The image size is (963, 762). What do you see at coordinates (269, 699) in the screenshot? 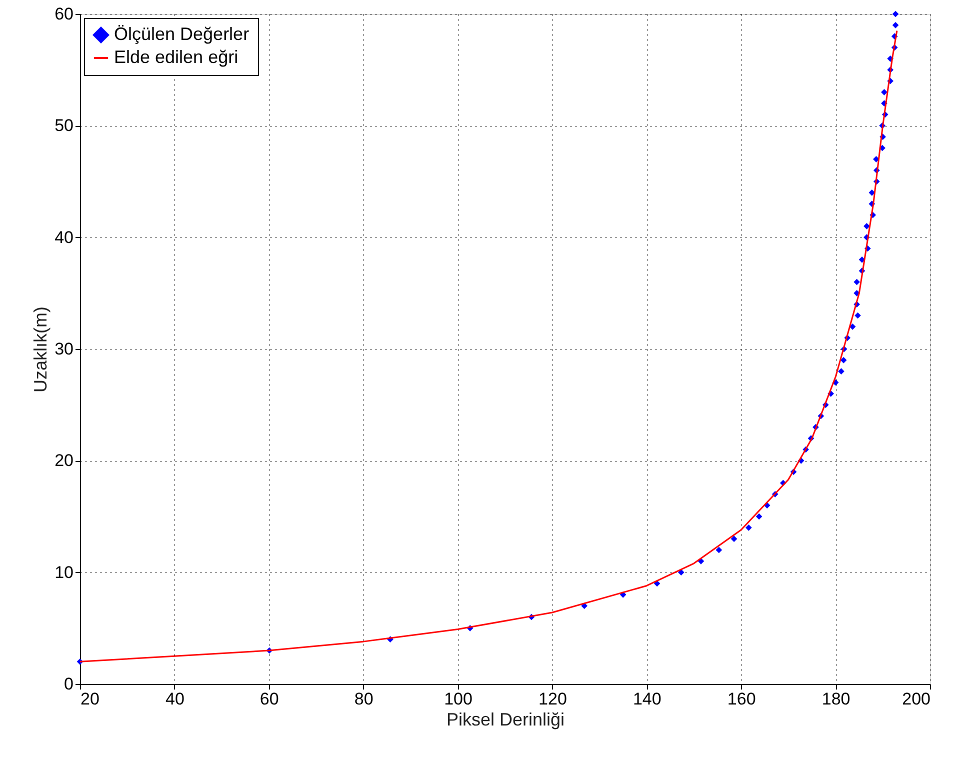
I see `x-tick-label: 60` at bounding box center [269, 699].